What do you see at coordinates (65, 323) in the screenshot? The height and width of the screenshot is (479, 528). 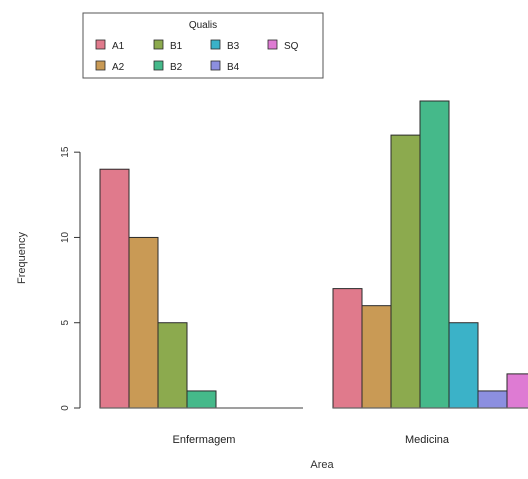 I see `y-tick-label-5: 5` at bounding box center [65, 323].